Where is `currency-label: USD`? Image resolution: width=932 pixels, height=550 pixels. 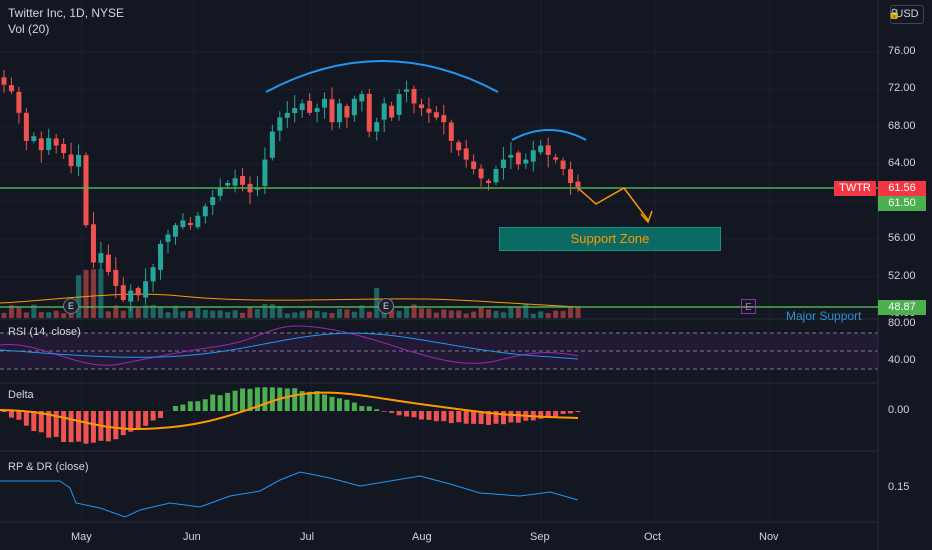
currency-label: USD is located at coordinates (907, 14).